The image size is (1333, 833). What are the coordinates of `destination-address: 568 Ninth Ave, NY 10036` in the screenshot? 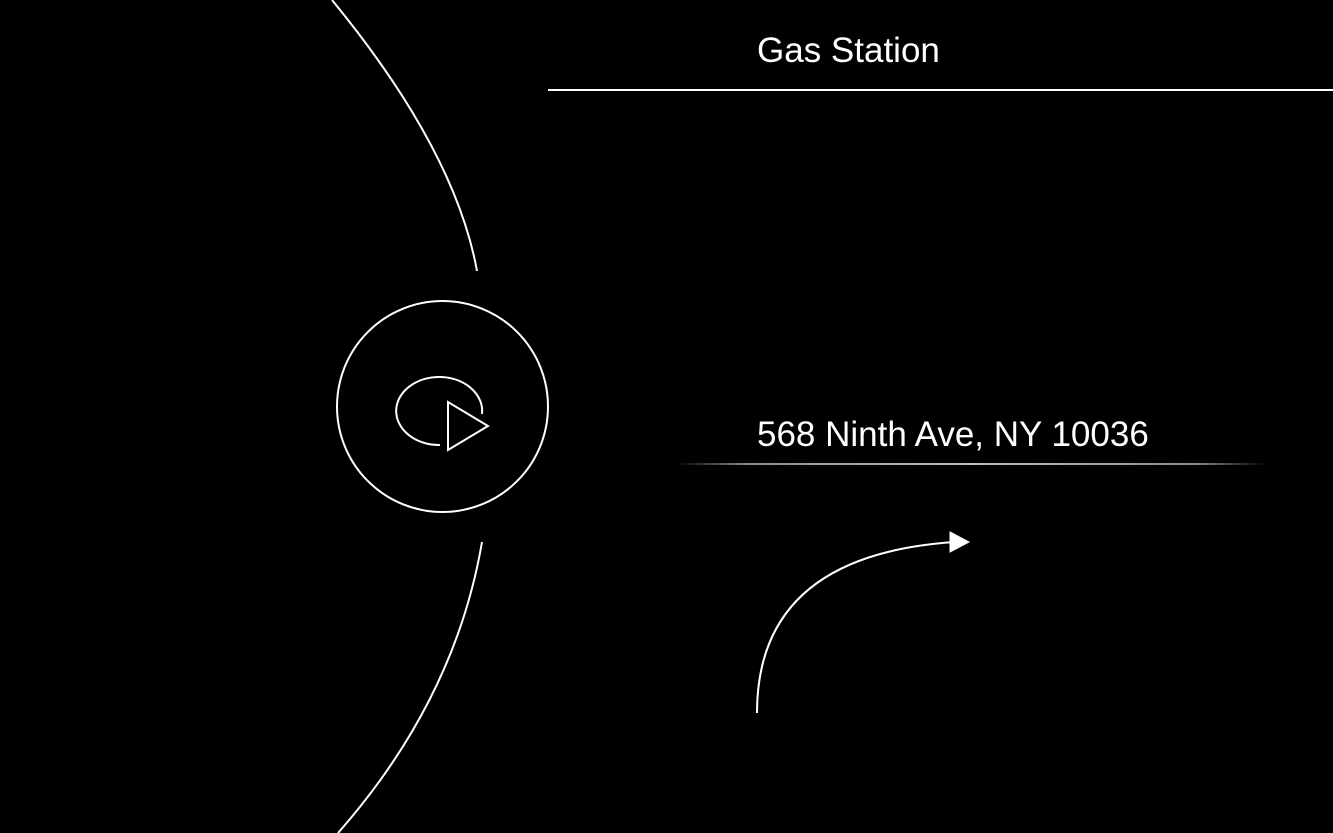 It's located at (953, 434).